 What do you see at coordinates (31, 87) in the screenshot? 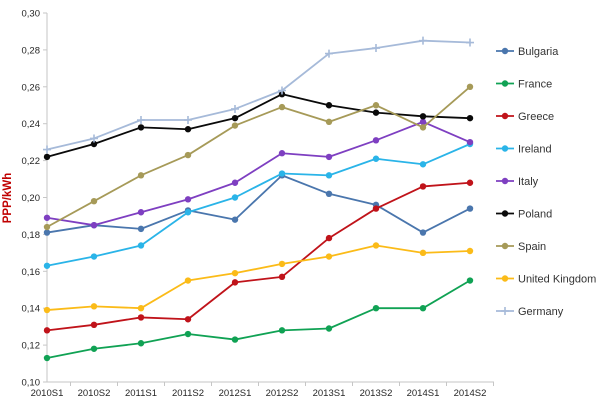
I see `y-tick-label: 0,26` at bounding box center [31, 87].